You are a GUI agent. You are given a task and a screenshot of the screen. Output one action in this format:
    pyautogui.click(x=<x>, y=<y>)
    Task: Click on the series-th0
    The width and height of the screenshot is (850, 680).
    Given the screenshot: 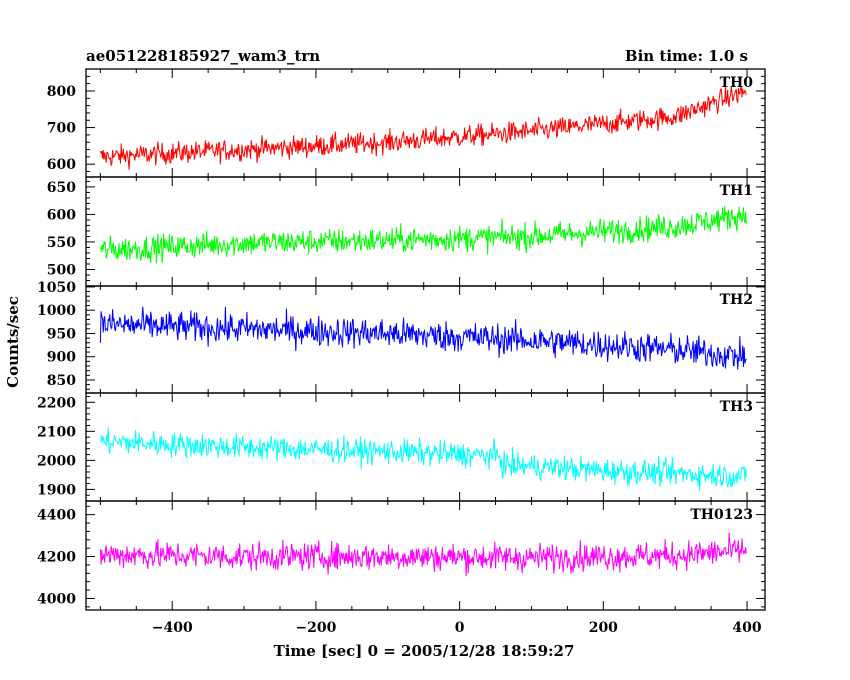 What is the action you would take?
    pyautogui.click(x=423, y=128)
    